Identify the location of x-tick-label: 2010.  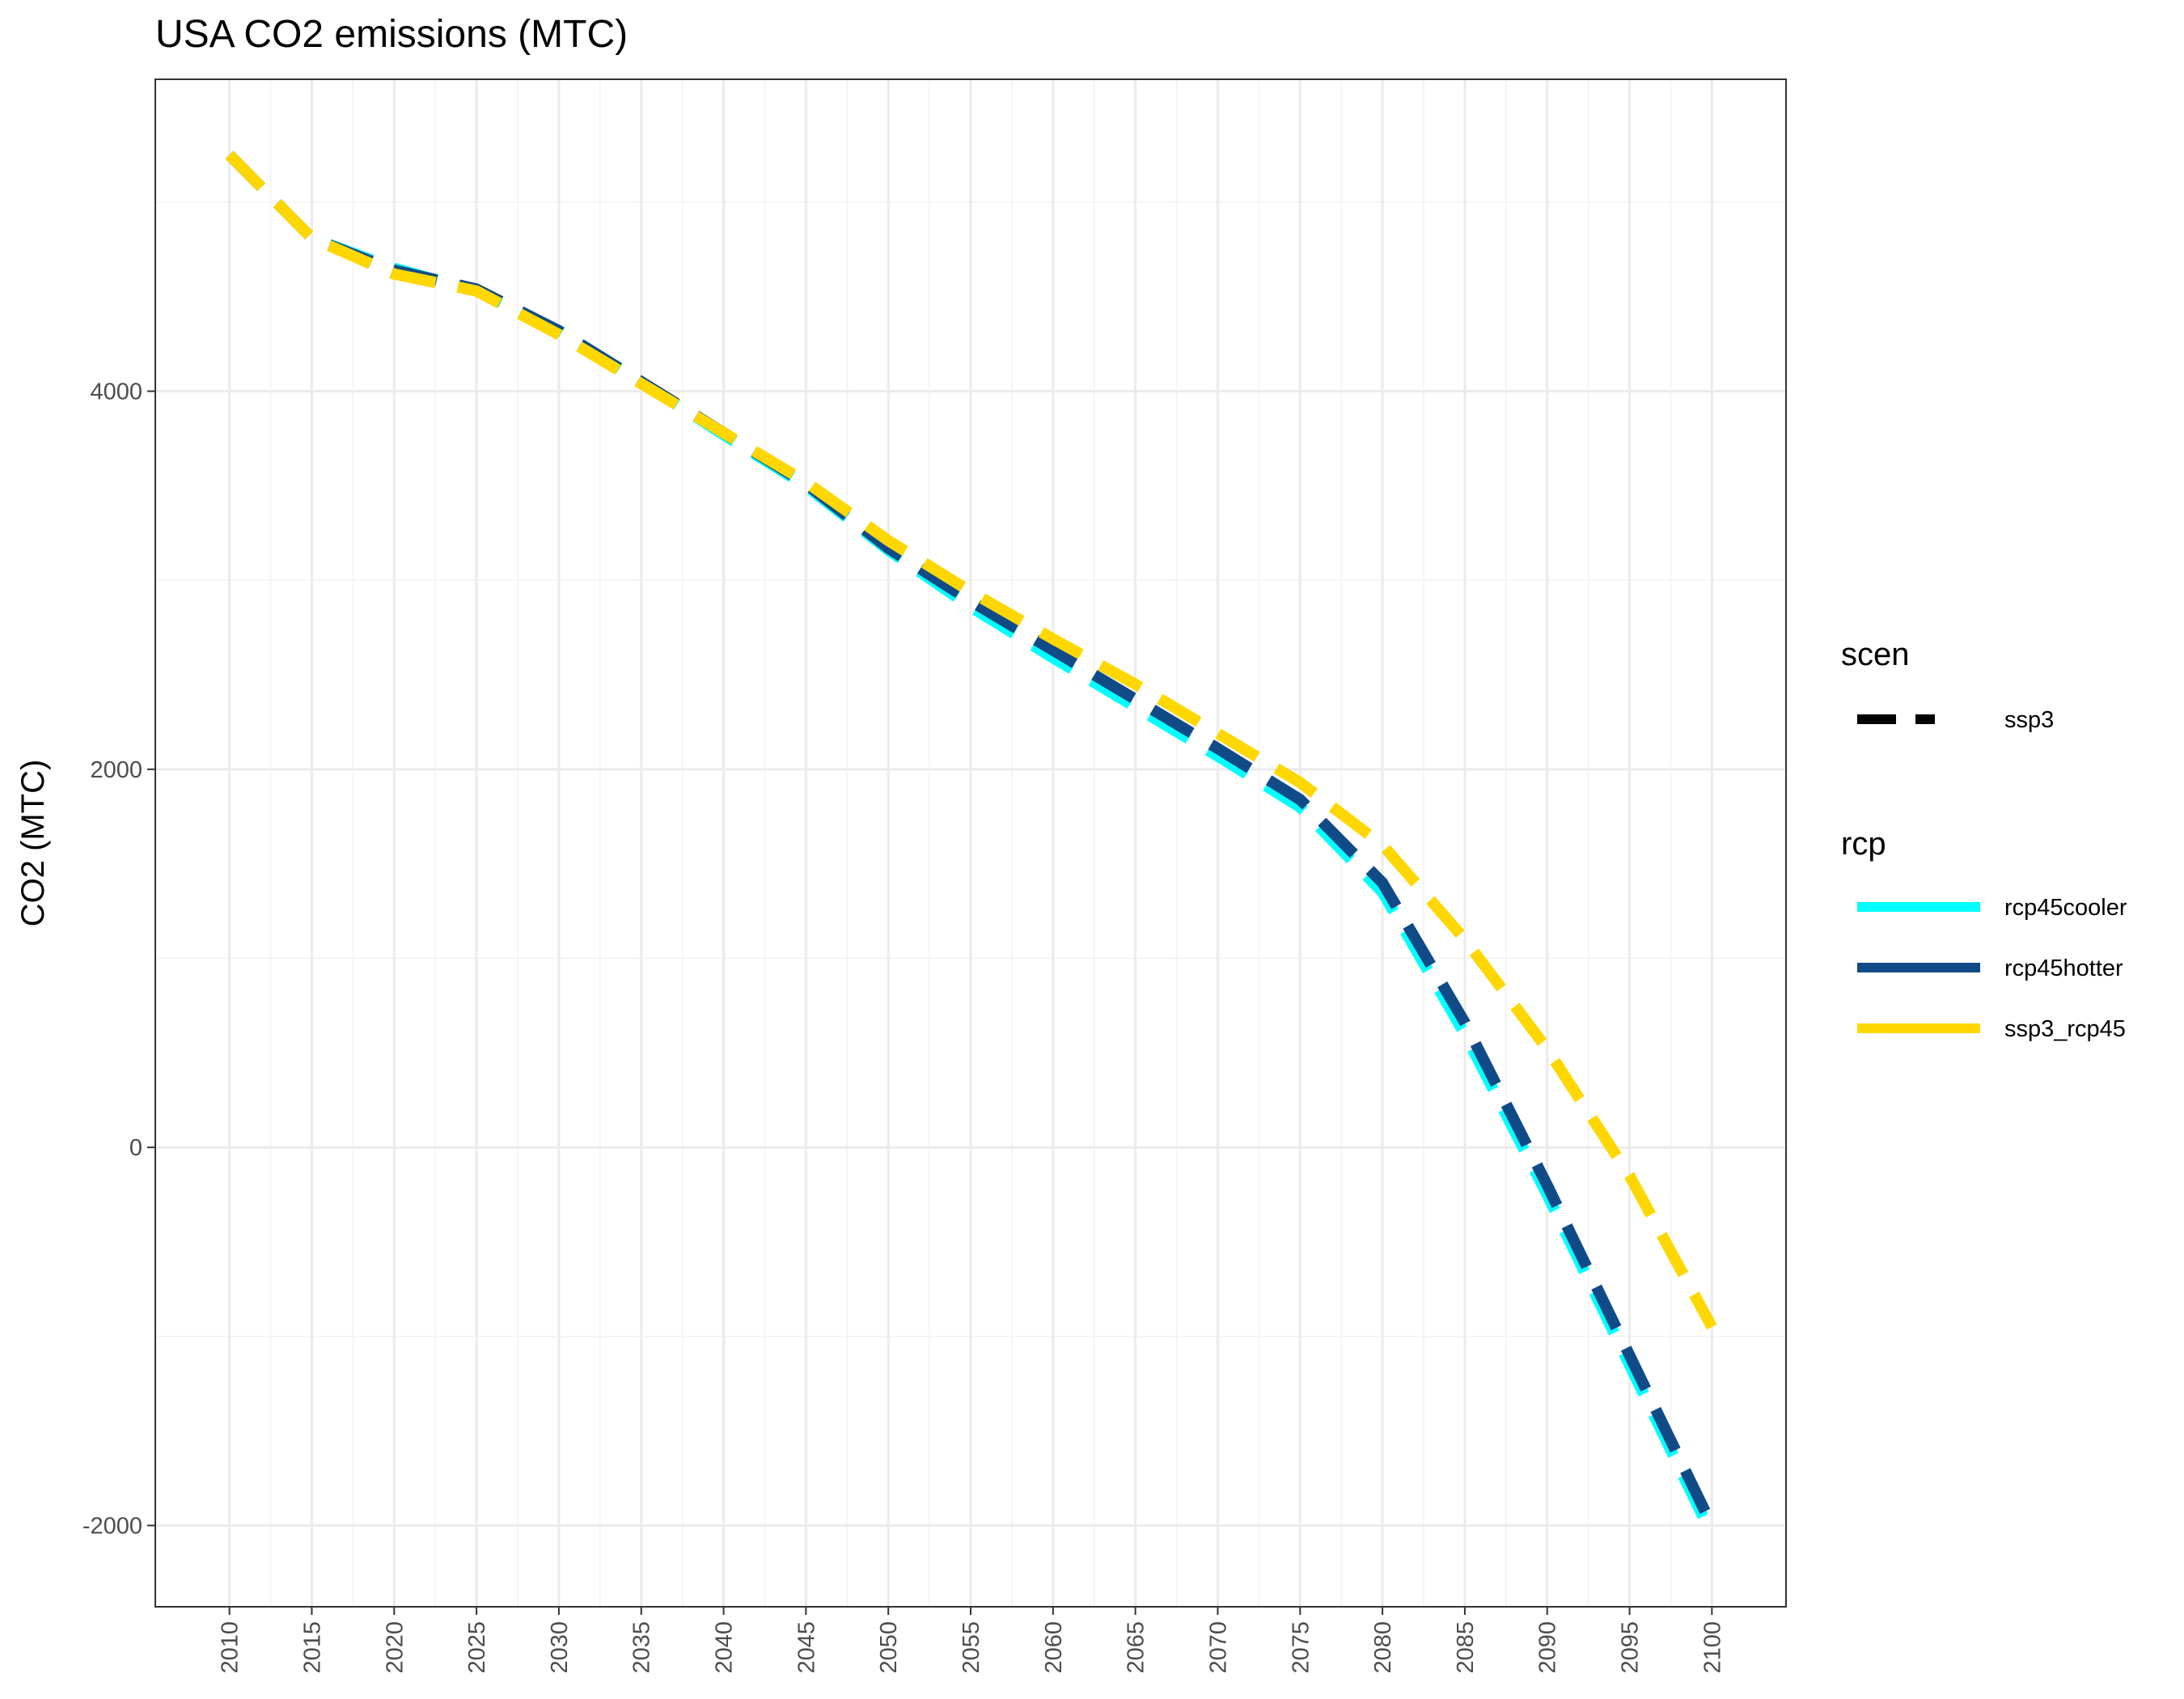
(231, 1647).